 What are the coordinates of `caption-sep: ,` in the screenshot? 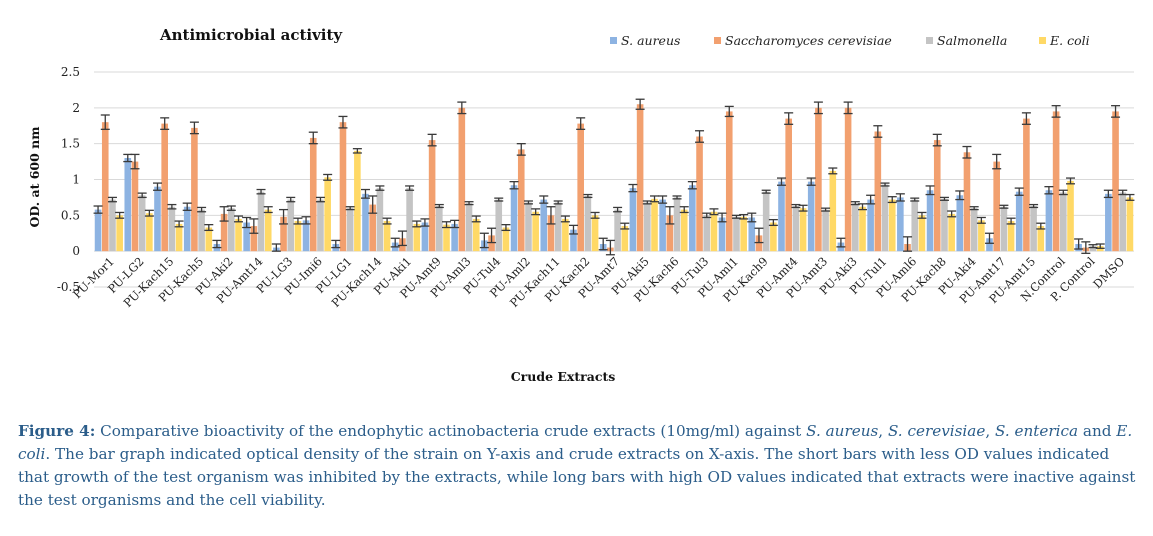 It's located at (883, 431).